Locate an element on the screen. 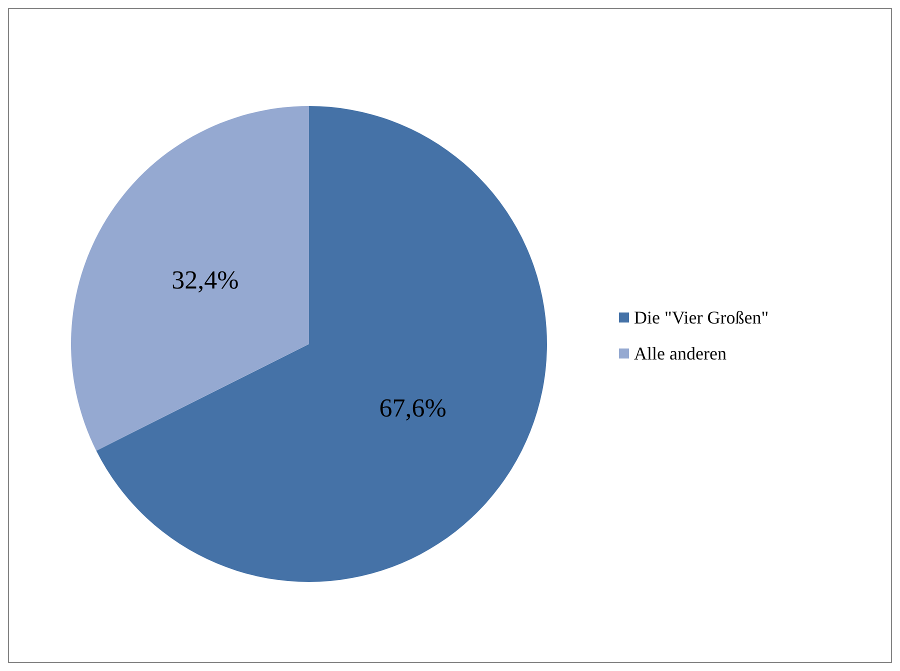 Image resolution: width=900 pixels, height=671 pixels. legend-label: Die "Vier Großen" is located at coordinates (701, 318).